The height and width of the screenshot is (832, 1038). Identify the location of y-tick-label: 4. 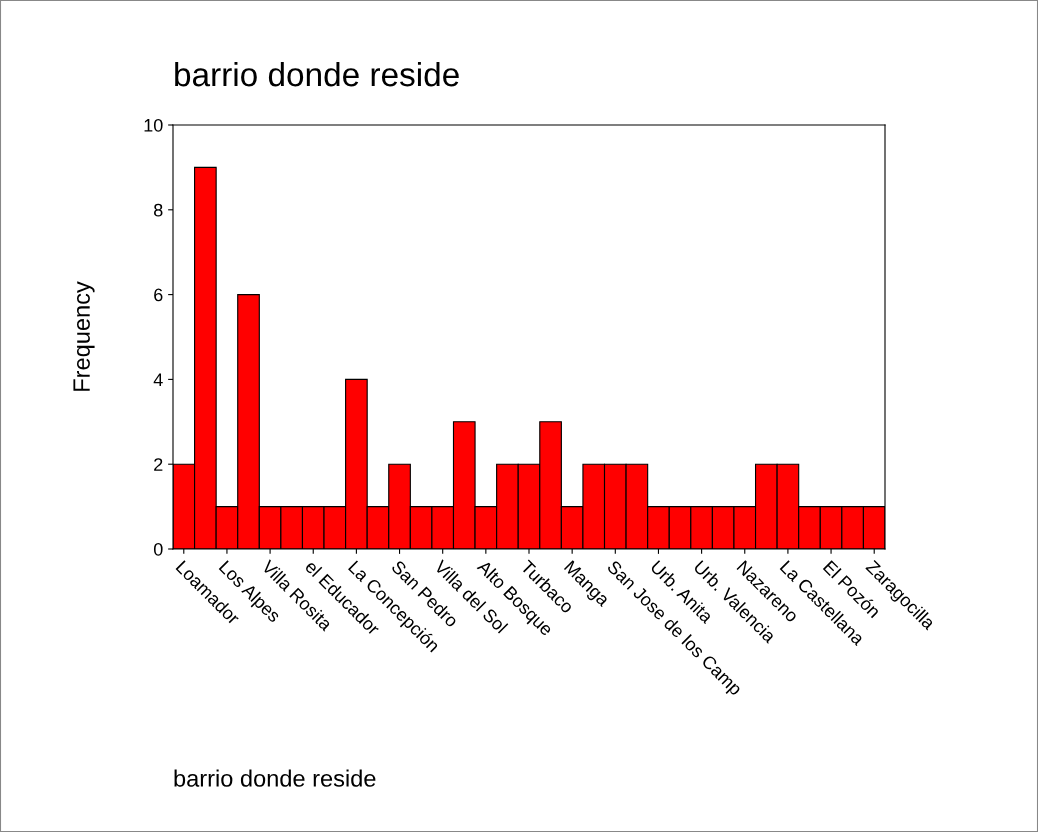
(158, 379).